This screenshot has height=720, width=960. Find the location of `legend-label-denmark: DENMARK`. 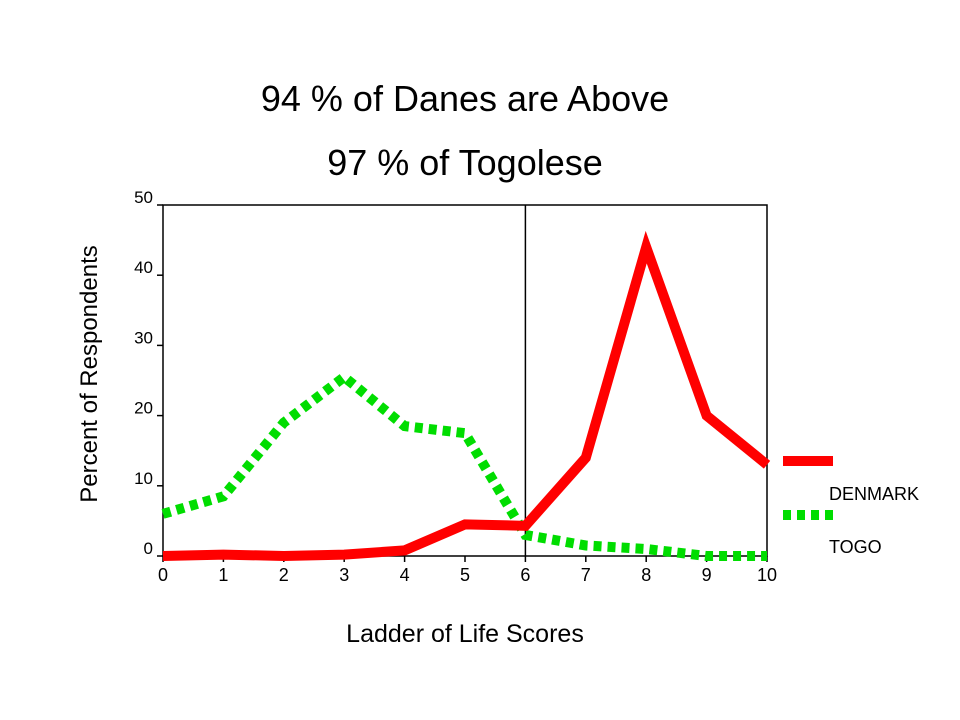

legend-label-denmark: DENMARK is located at coordinates (874, 494).